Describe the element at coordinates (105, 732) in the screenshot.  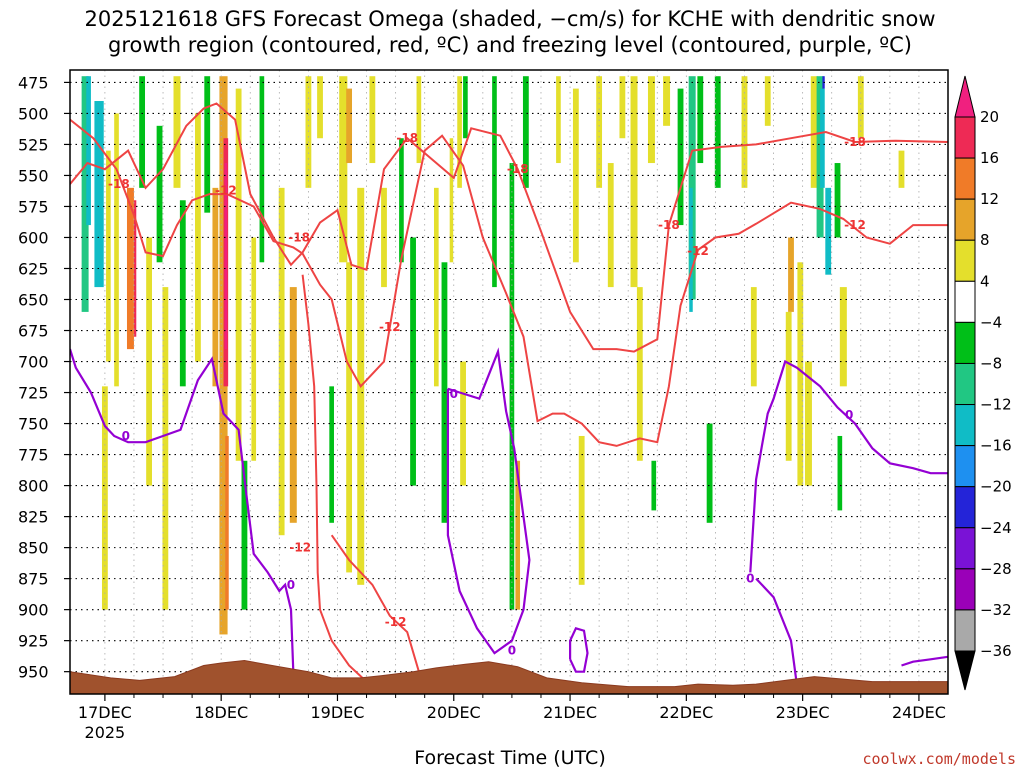
I see `x-tick-year-label: 2025` at that location.